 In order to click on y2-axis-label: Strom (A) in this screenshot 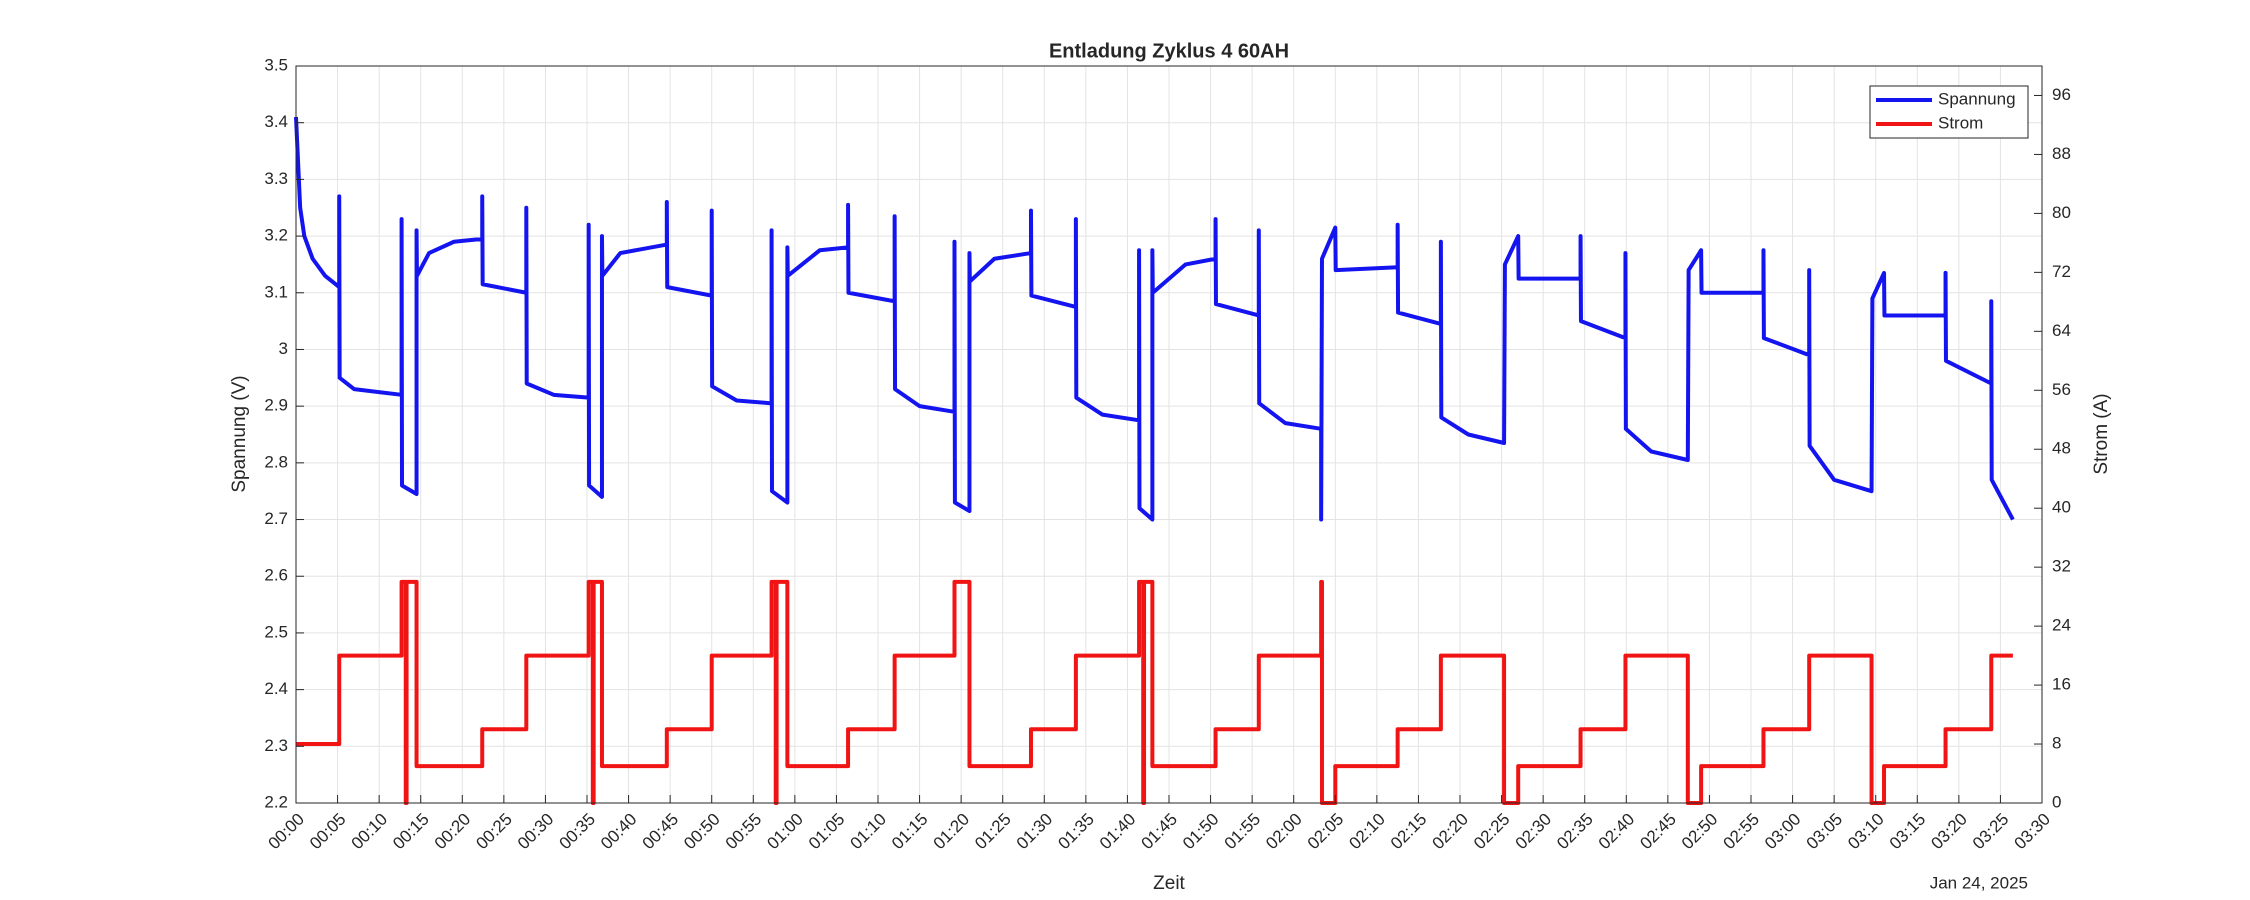, I will do `click(2101, 433)`.